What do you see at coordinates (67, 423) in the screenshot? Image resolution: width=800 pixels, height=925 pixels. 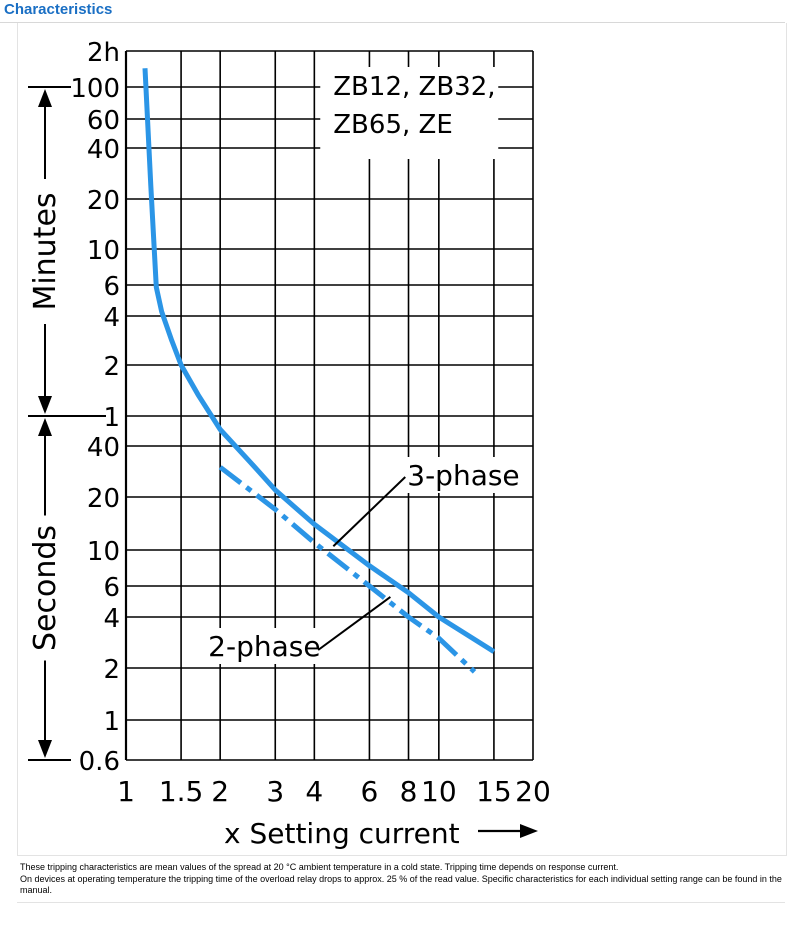 I see `y-section-annotations: Minutes Seconds` at bounding box center [67, 423].